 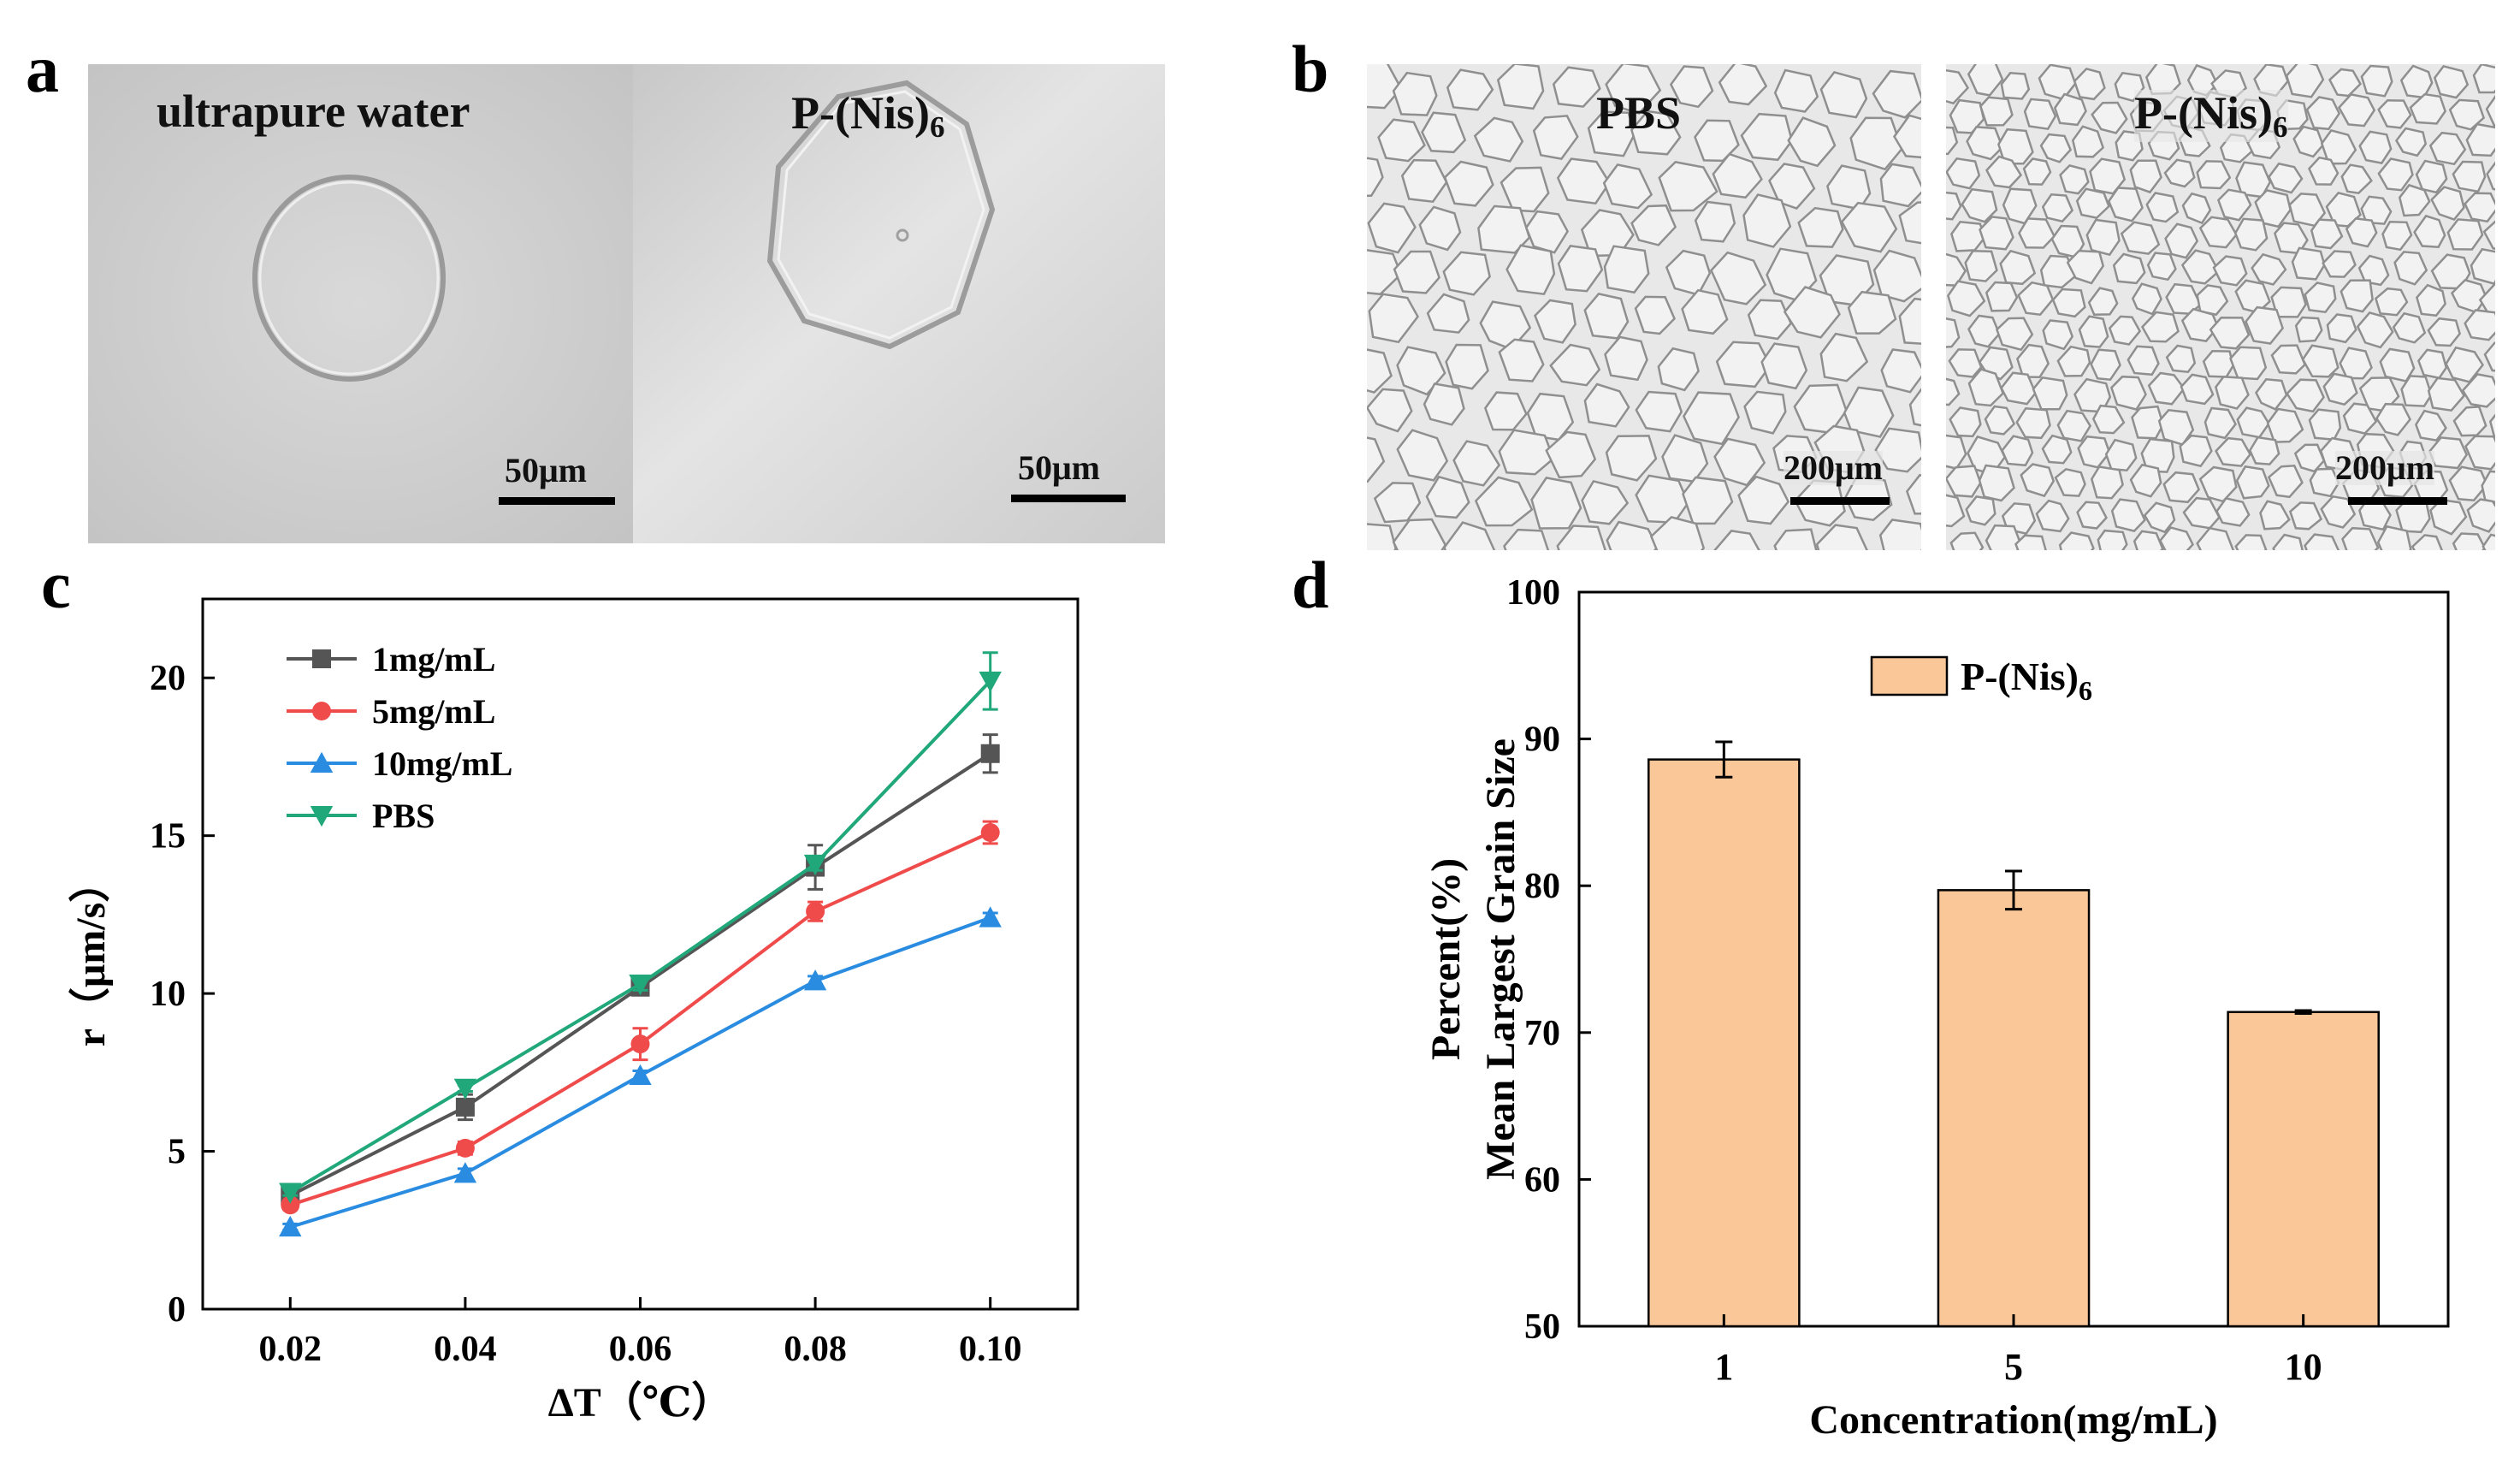 I want to click on panel-a-letter: a, so click(x=42, y=69).